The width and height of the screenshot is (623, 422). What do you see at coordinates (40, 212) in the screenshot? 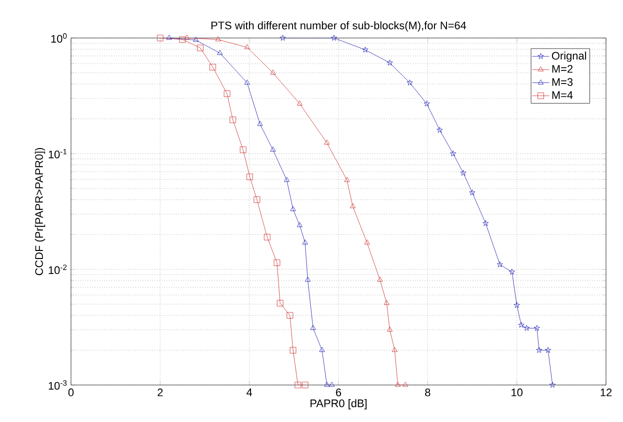
I see `y-axis-title: CCDF (Pr[PAPR>PAPR0])` at bounding box center [40, 212].